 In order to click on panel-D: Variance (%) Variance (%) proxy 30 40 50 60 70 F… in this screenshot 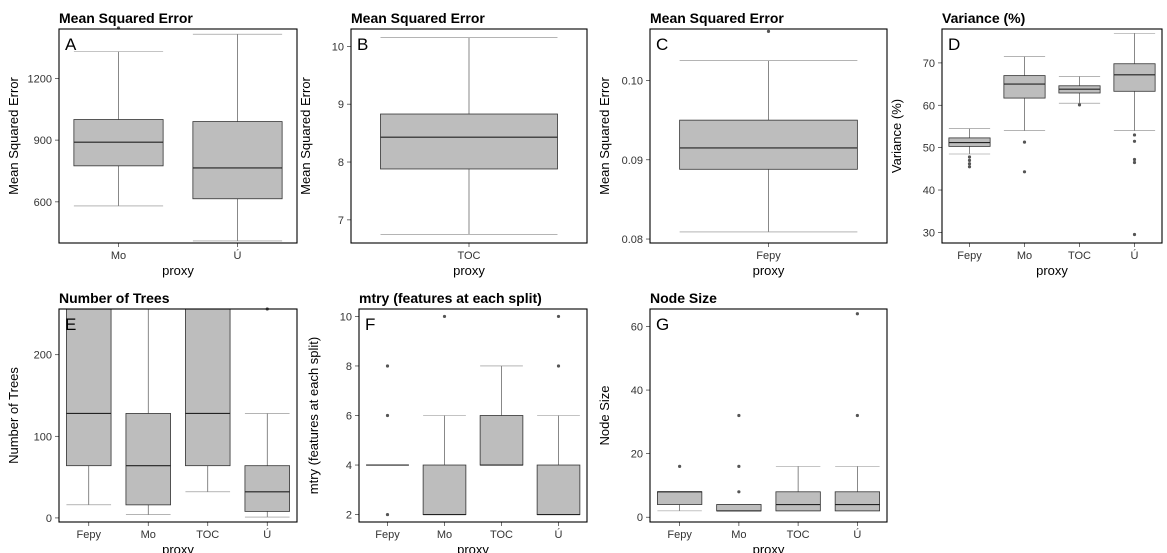, I will do `click(1026, 144)`.